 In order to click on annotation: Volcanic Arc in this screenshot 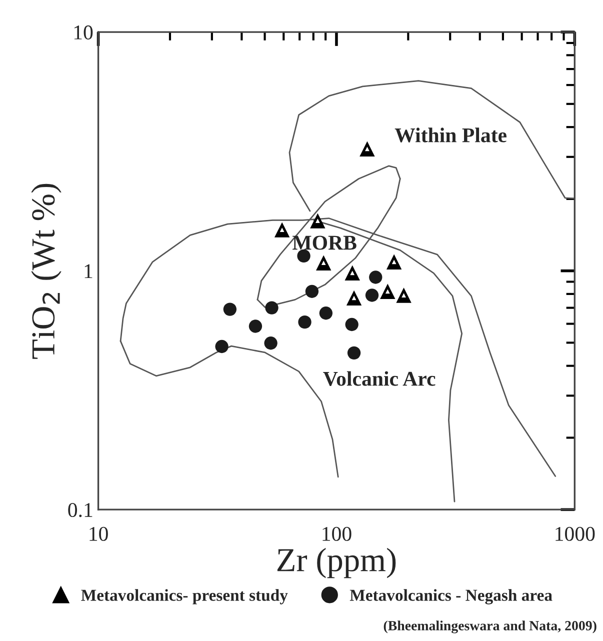, I will do `click(379, 378)`.